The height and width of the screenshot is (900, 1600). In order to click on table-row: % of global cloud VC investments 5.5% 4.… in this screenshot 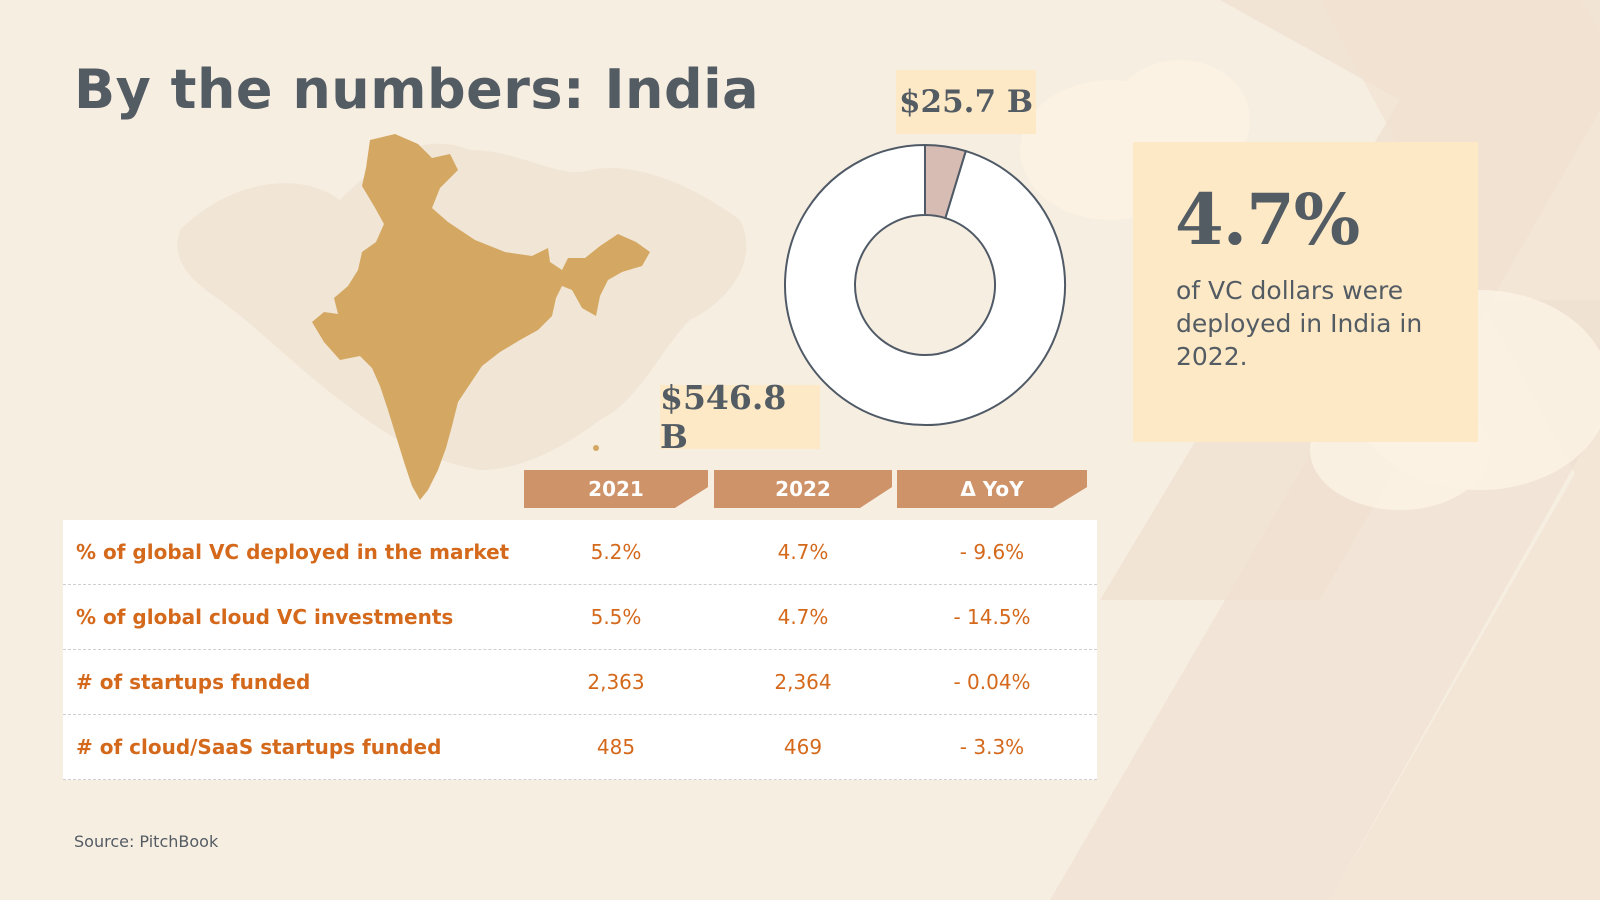, I will do `click(580, 617)`.